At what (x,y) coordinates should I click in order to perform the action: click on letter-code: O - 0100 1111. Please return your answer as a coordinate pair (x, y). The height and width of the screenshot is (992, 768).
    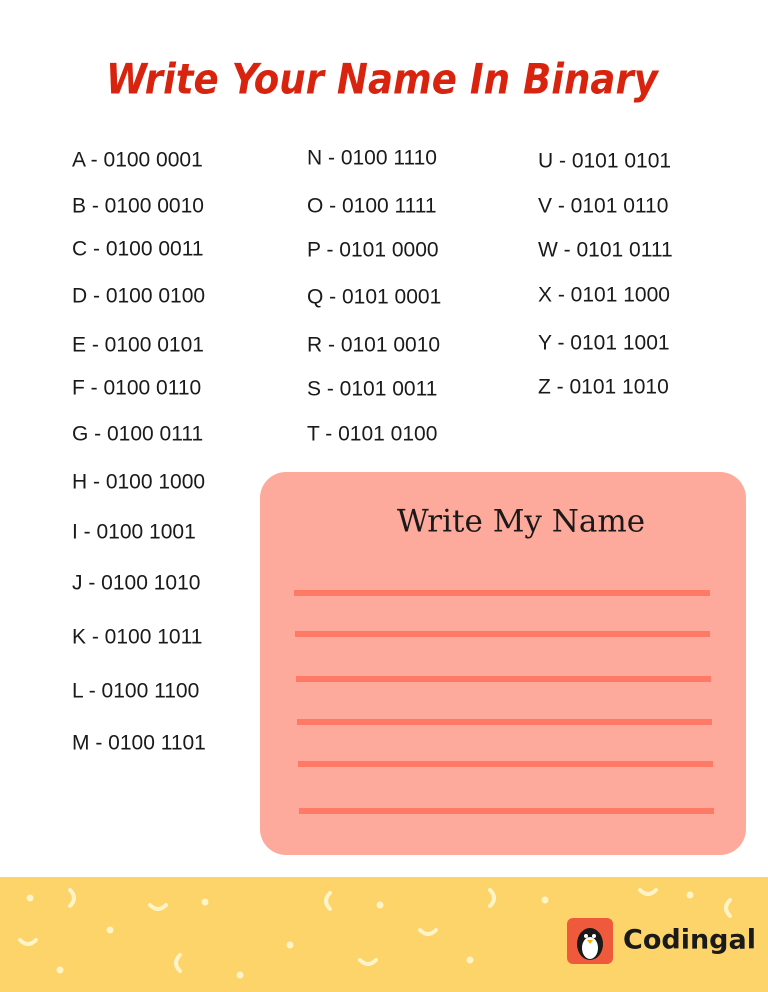
    Looking at the image, I should click on (372, 206).